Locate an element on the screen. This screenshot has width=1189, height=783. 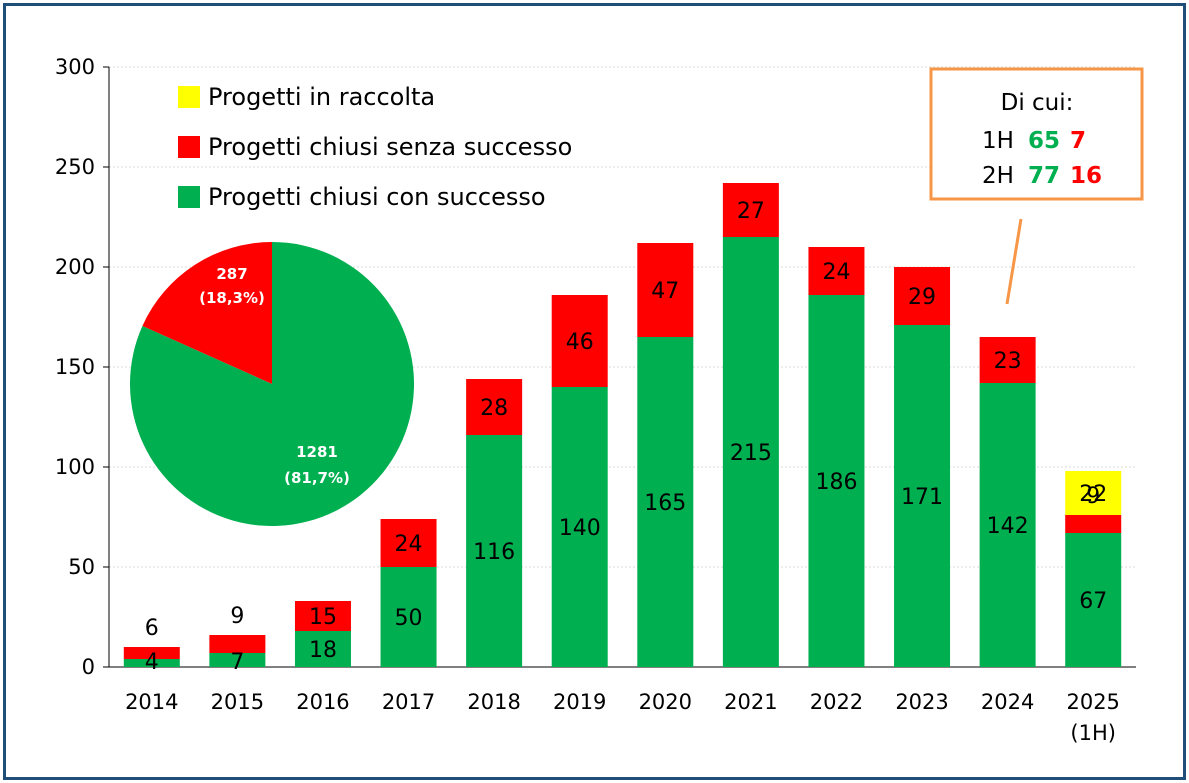
bar-label-failure-2025: 9 is located at coordinates (1093, 496).